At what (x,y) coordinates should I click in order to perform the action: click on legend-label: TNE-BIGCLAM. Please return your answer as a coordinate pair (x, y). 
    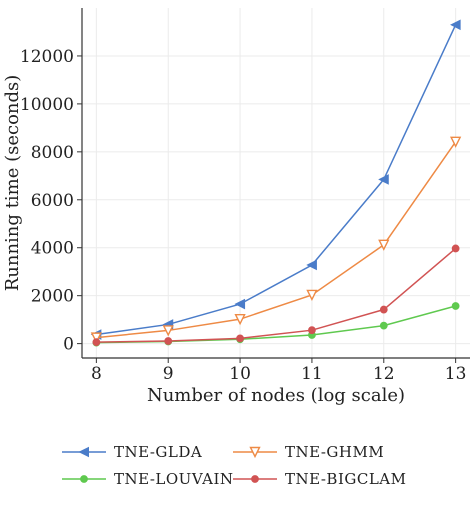
    Looking at the image, I should click on (346, 479).